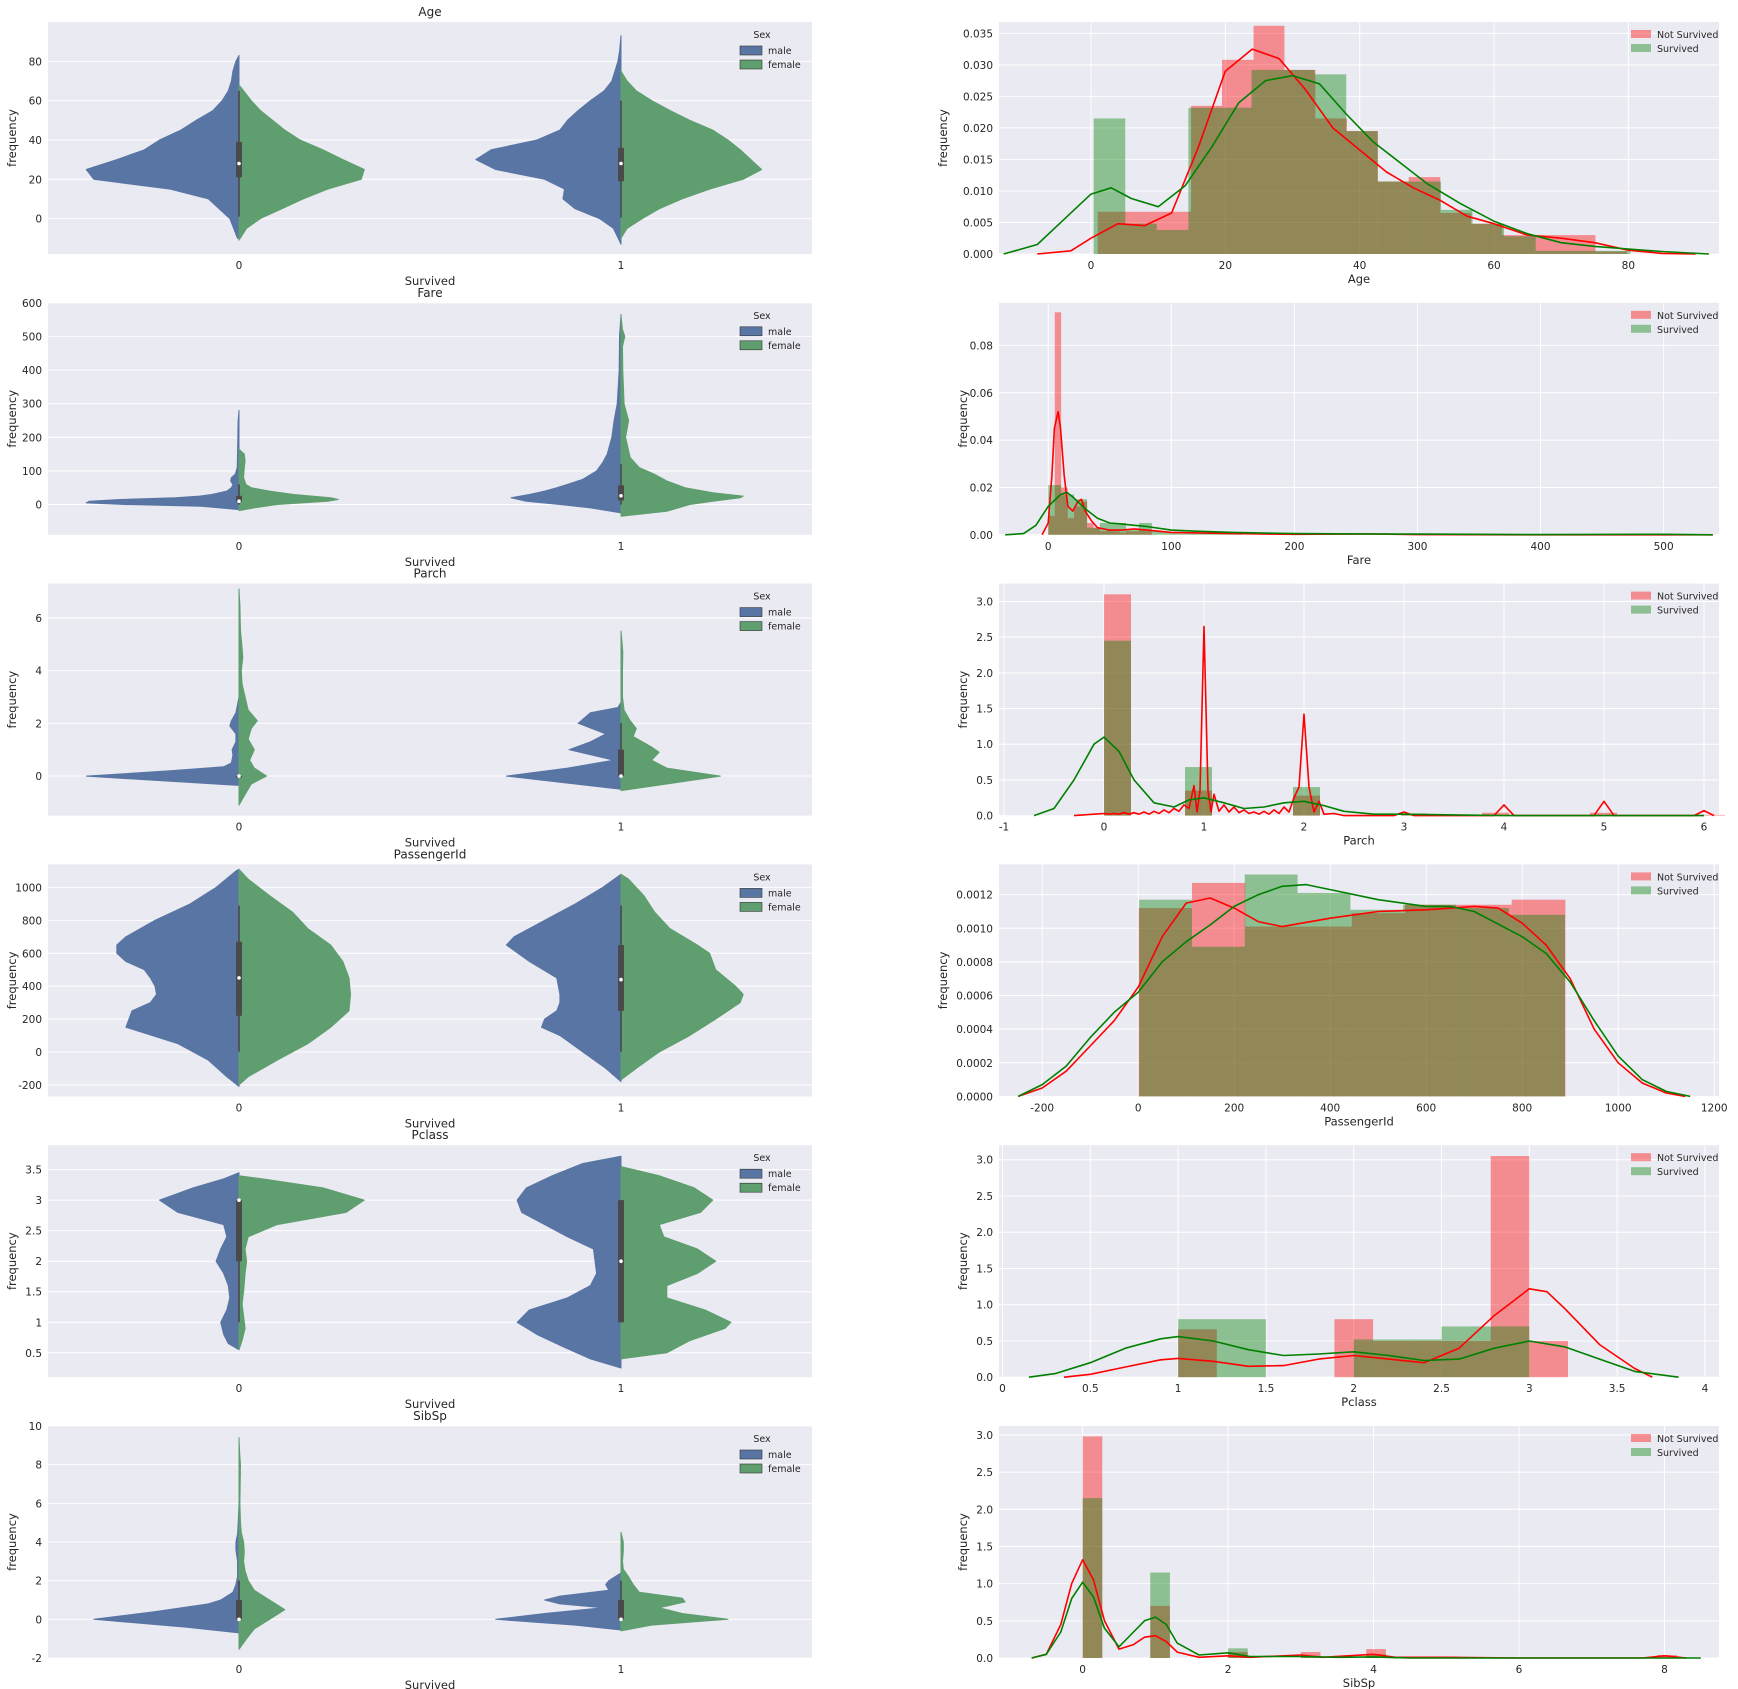  What do you see at coordinates (1225, 266) in the screenshot?
I see `x-tick-label: 20` at bounding box center [1225, 266].